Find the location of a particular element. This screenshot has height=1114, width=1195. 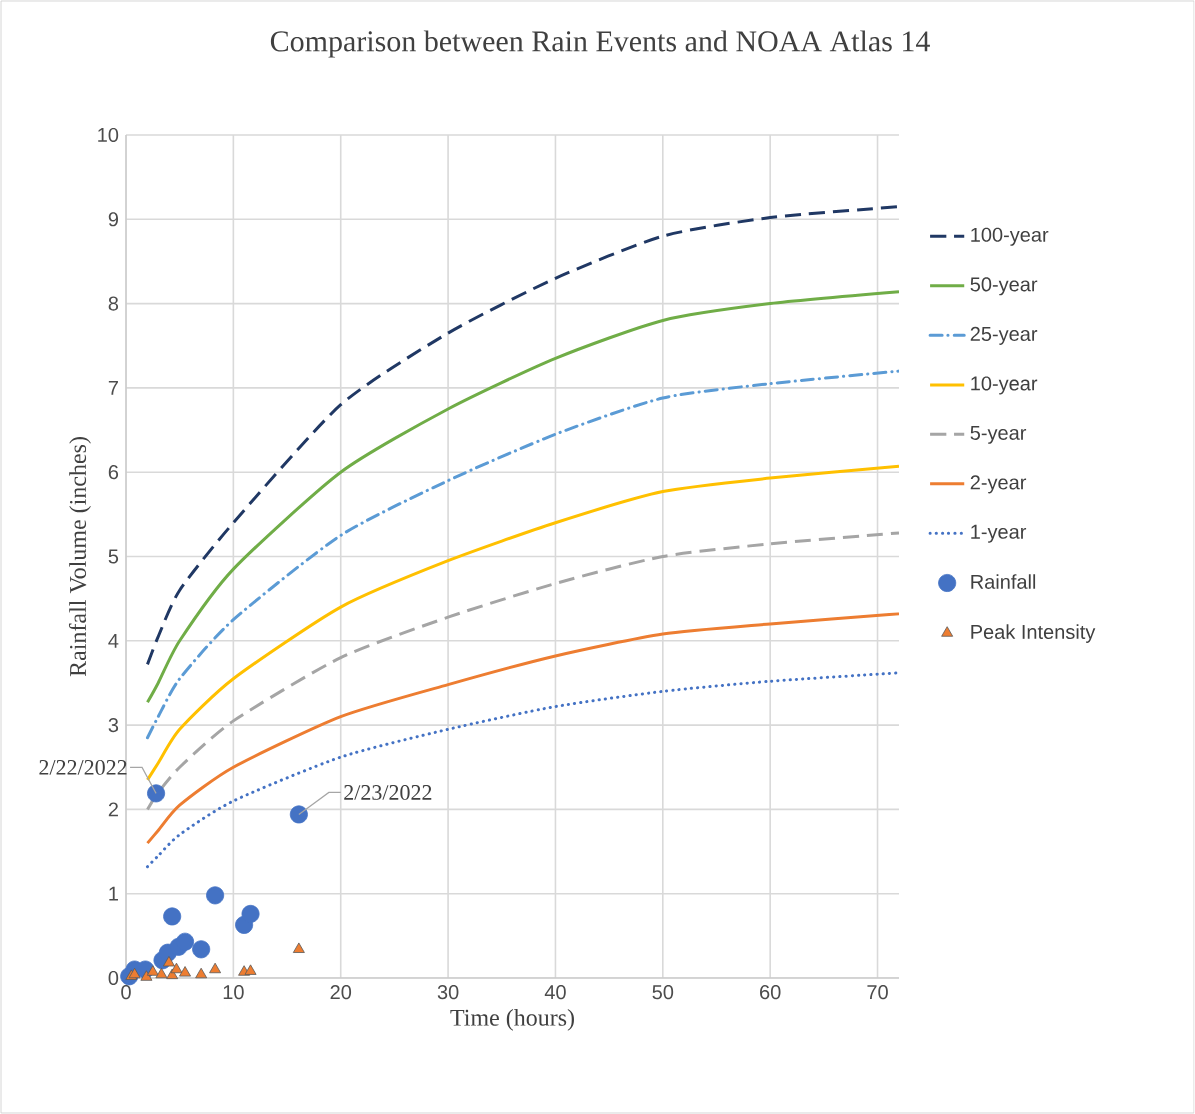

x-axis-title: Time (hours) is located at coordinates (512, 1019).